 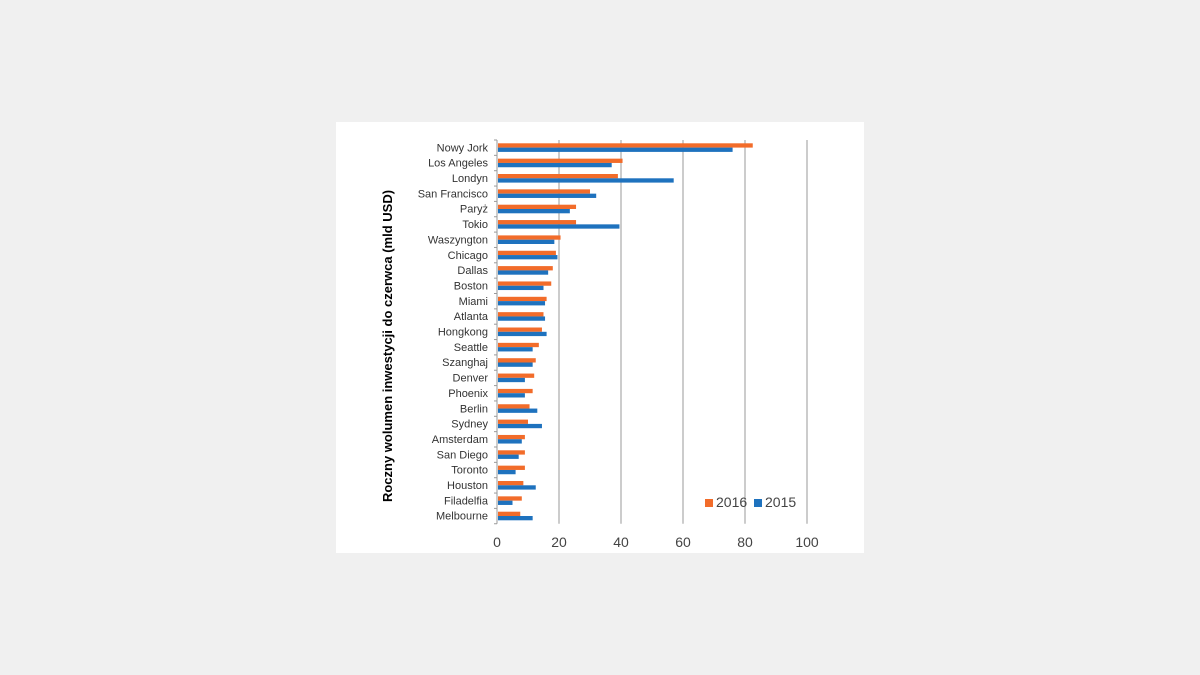 What do you see at coordinates (458, 240) in the screenshot?
I see `category-label: Waszyngton` at bounding box center [458, 240].